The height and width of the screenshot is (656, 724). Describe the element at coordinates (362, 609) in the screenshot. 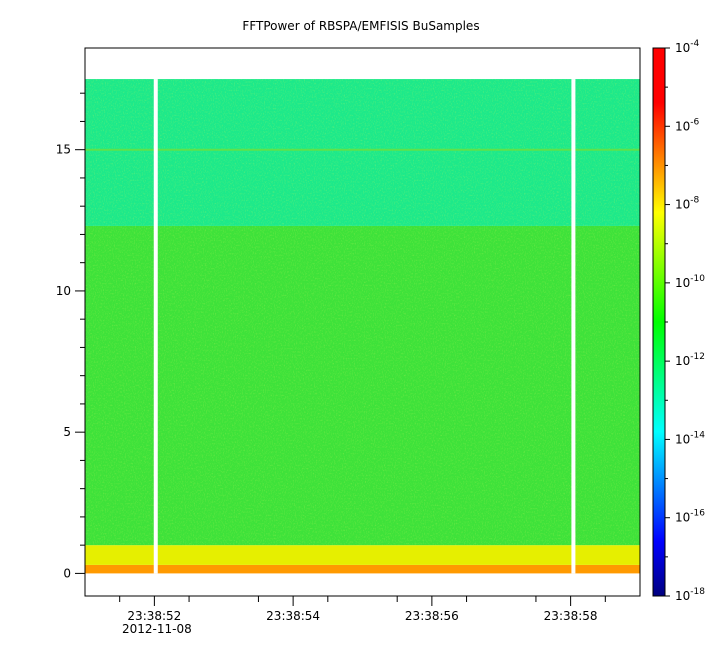

I see `x-axis: 23:38:52 23:38:54 23:38:56 23:38:58` at that location.